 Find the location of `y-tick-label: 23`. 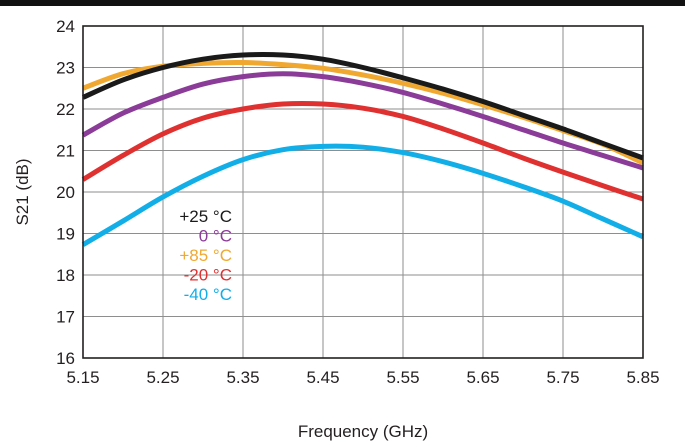

y-tick-label: 23 is located at coordinates (65, 68).